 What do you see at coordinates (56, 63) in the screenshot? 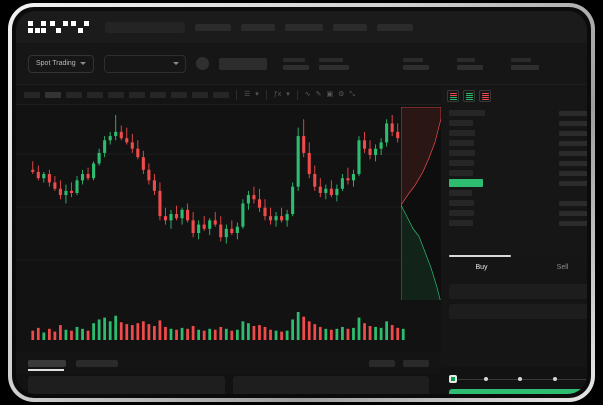
I see `mode-select-label: Spot Trading` at bounding box center [56, 63].